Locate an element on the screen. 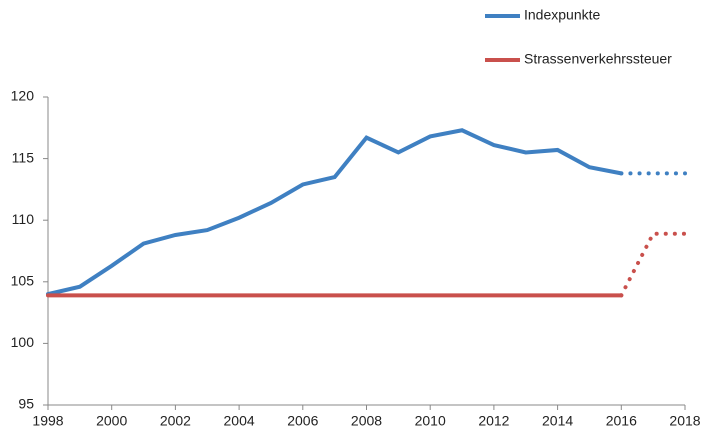  x-tick-label: 2012 is located at coordinates (493, 421).